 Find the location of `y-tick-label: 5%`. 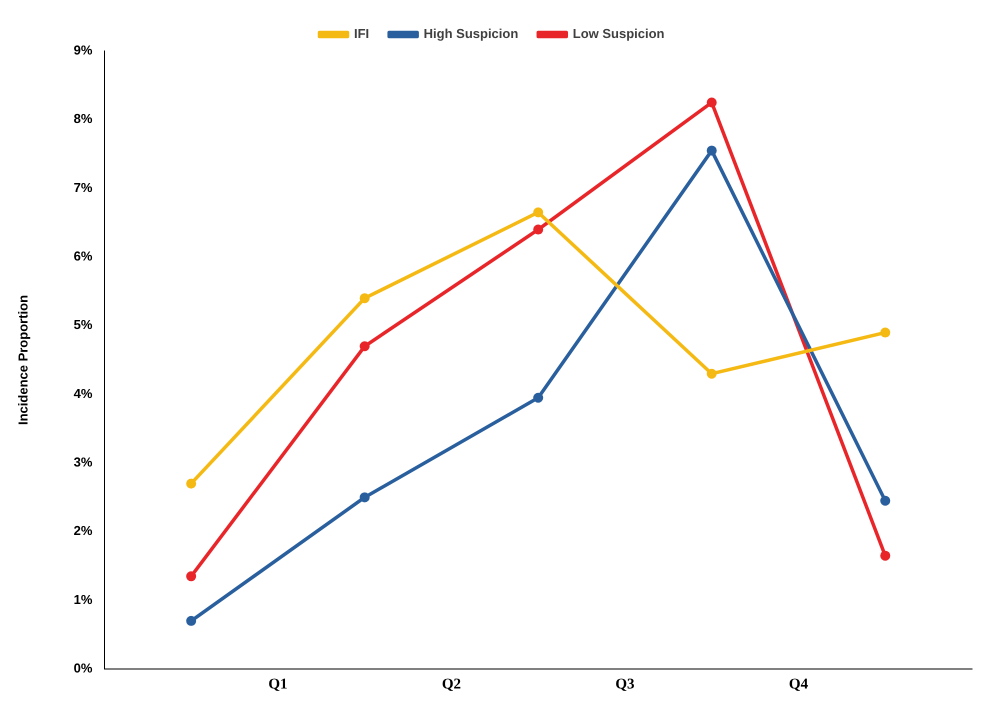

y-tick-label: 5% is located at coordinates (83, 324).